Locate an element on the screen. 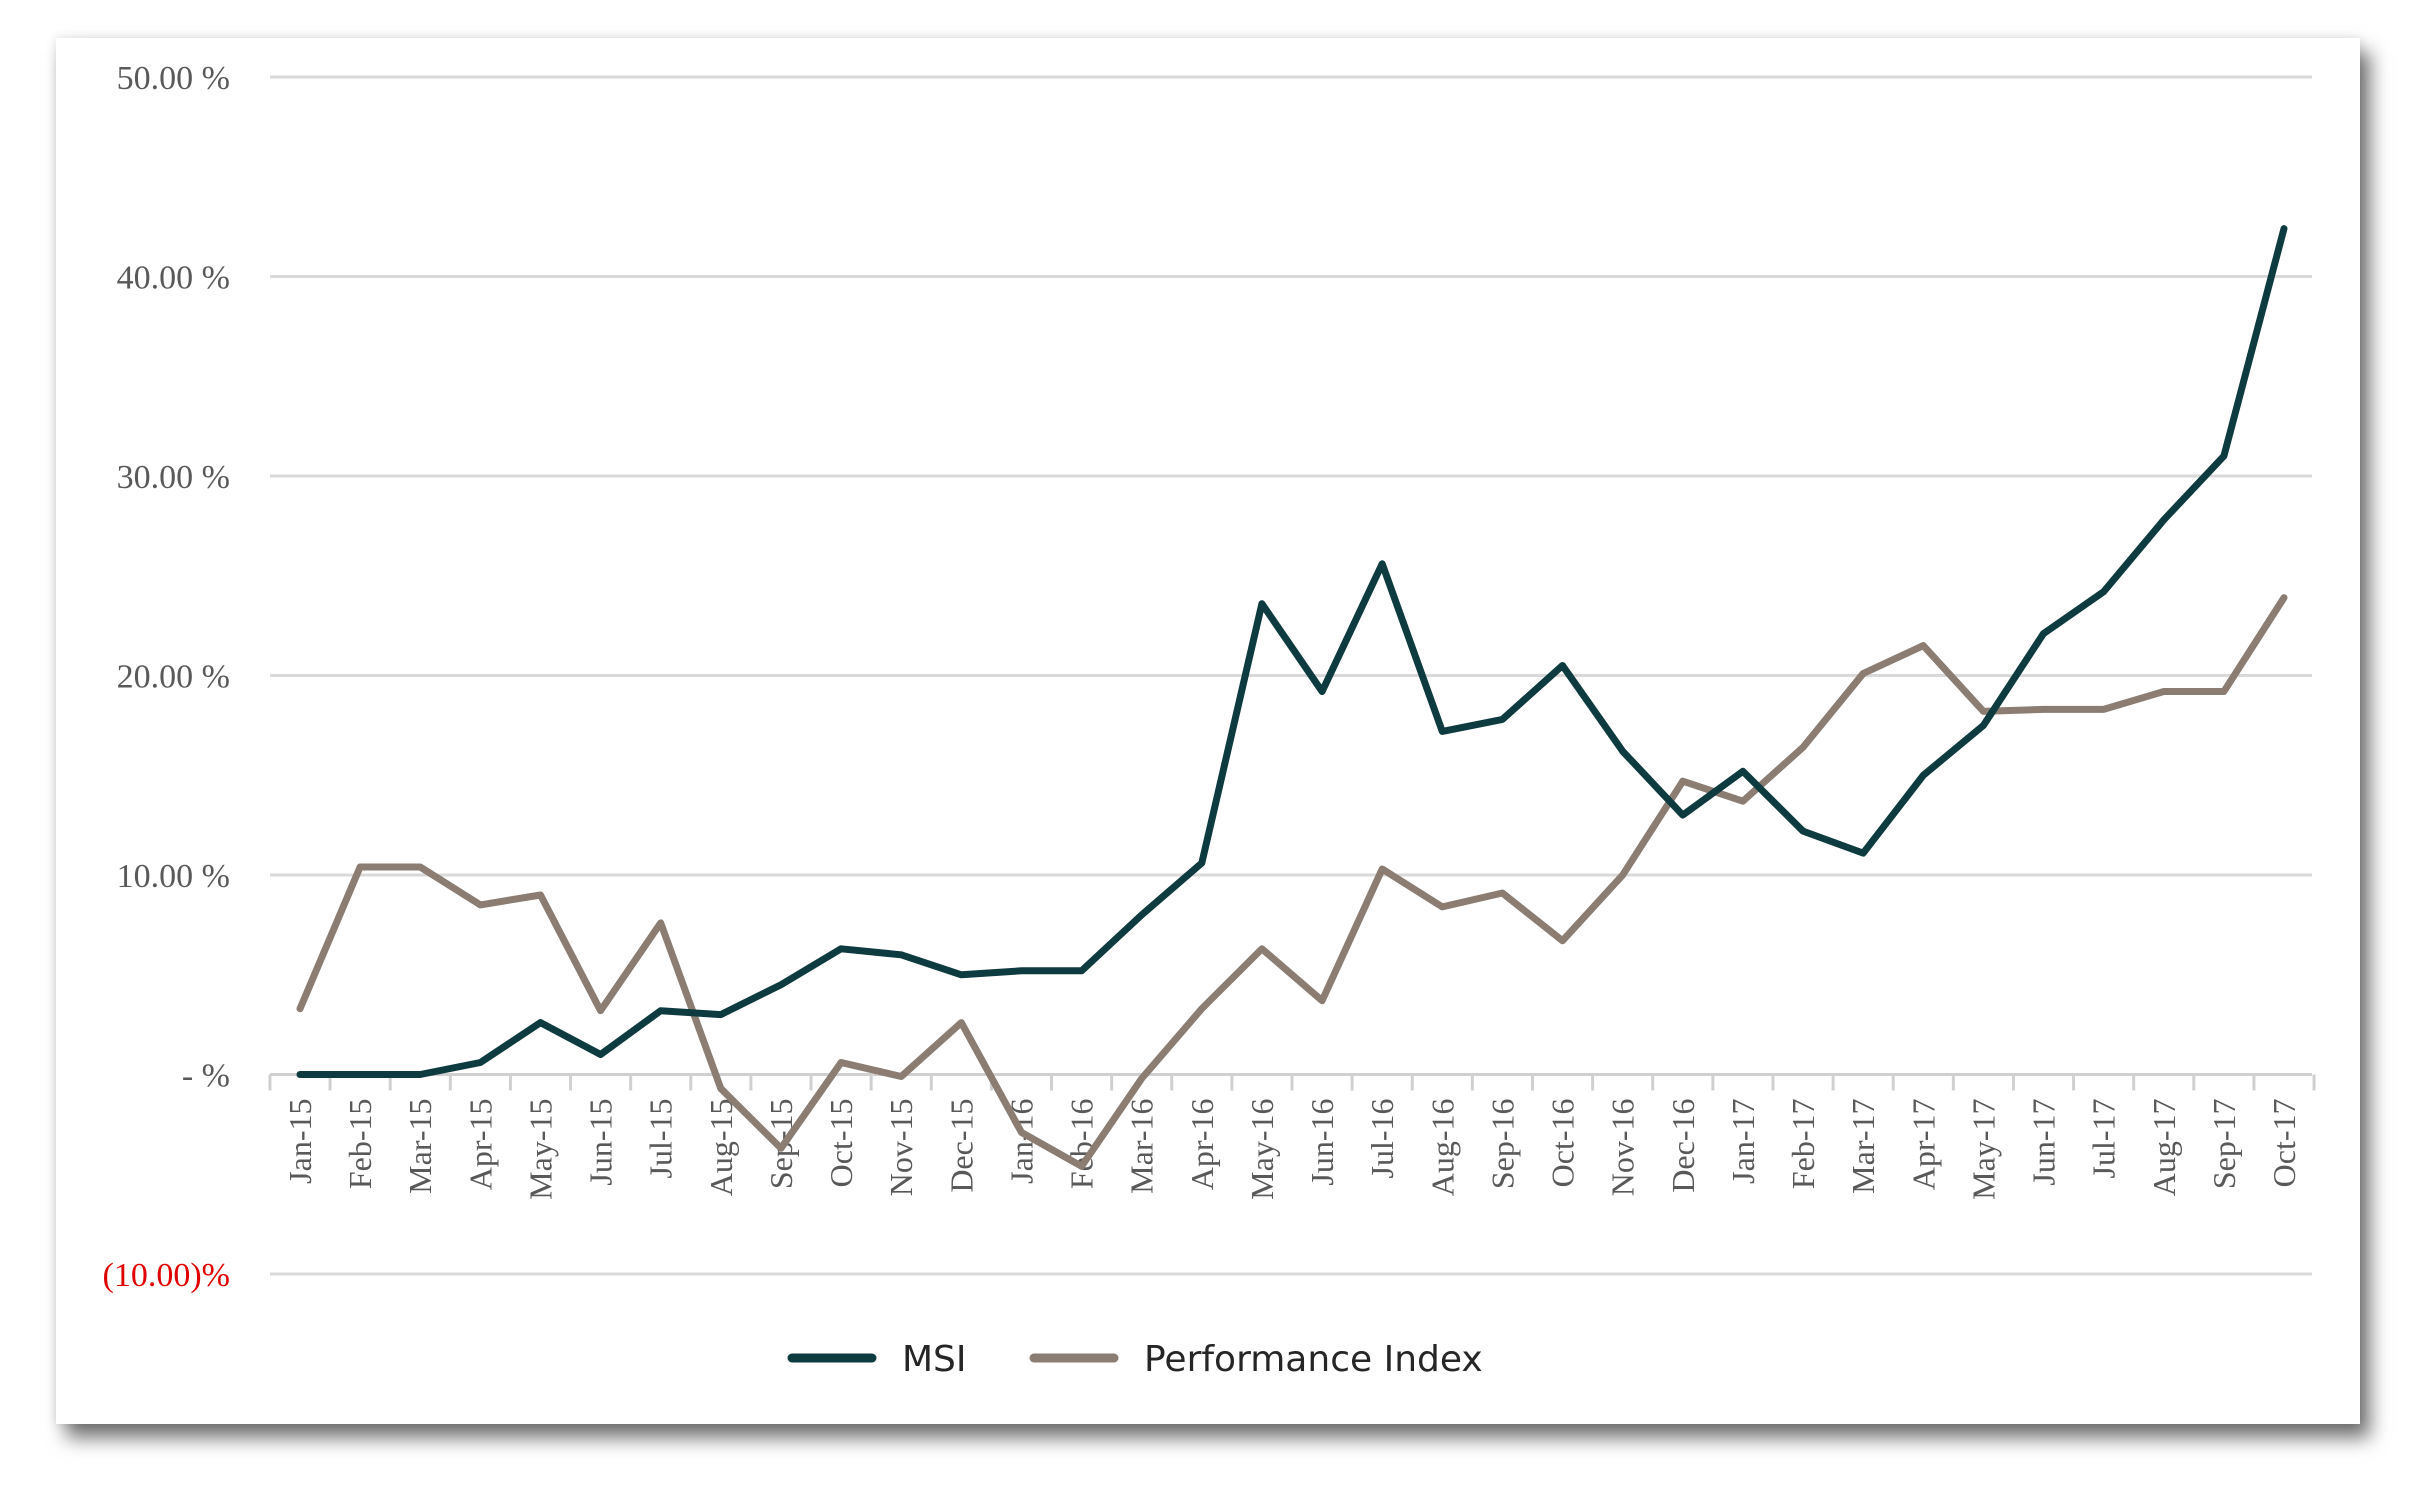  y-tick-label: 30.00 % is located at coordinates (173, 477).